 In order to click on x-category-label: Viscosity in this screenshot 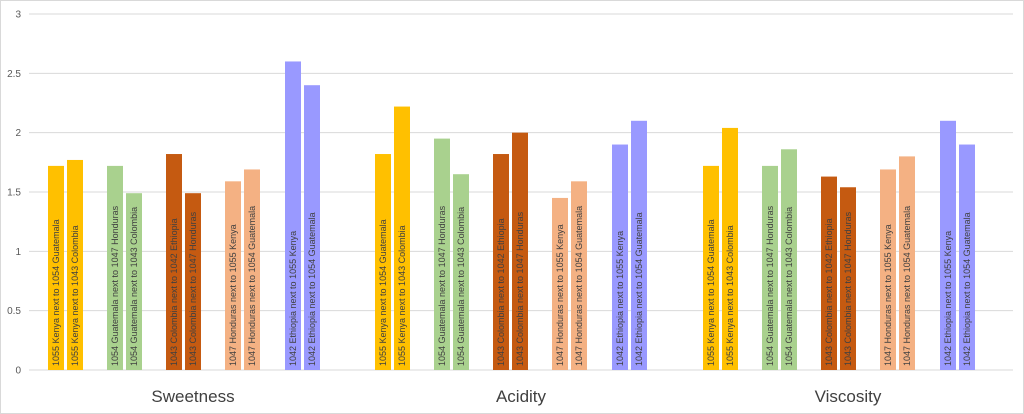, I will do `click(848, 396)`.